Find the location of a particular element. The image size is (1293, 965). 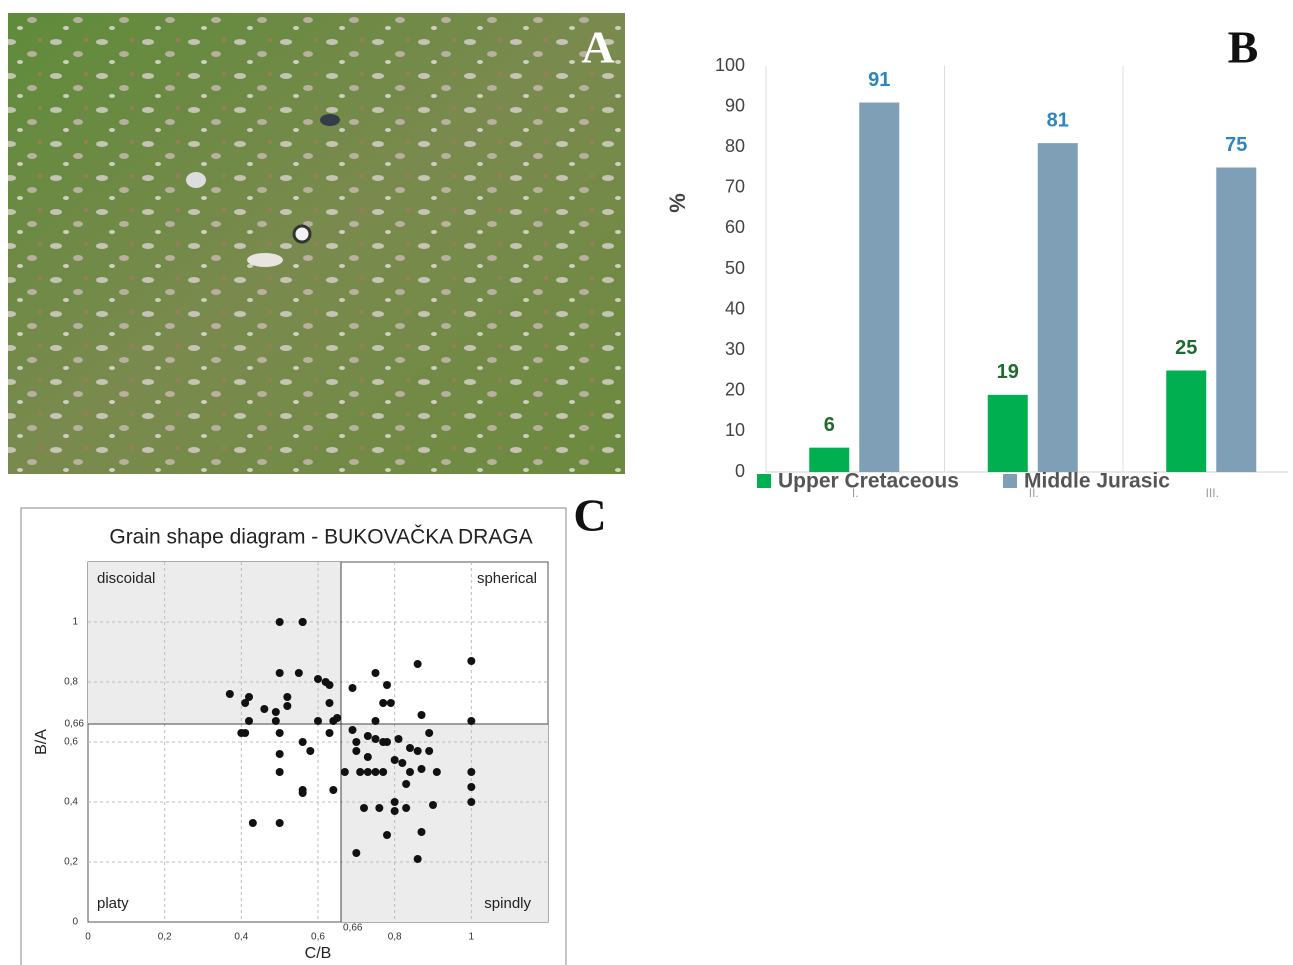

y-tick-label: 1 is located at coordinates (75, 622).